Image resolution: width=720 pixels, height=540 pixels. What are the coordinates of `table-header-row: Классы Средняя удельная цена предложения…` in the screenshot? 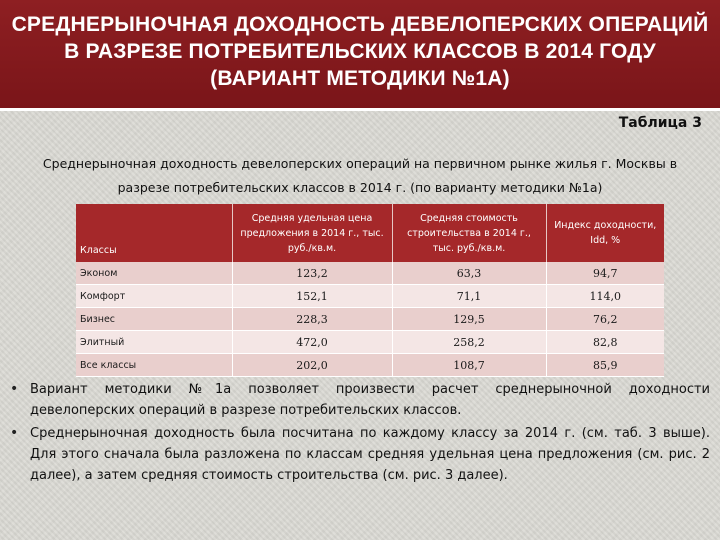 It's located at (370, 233).